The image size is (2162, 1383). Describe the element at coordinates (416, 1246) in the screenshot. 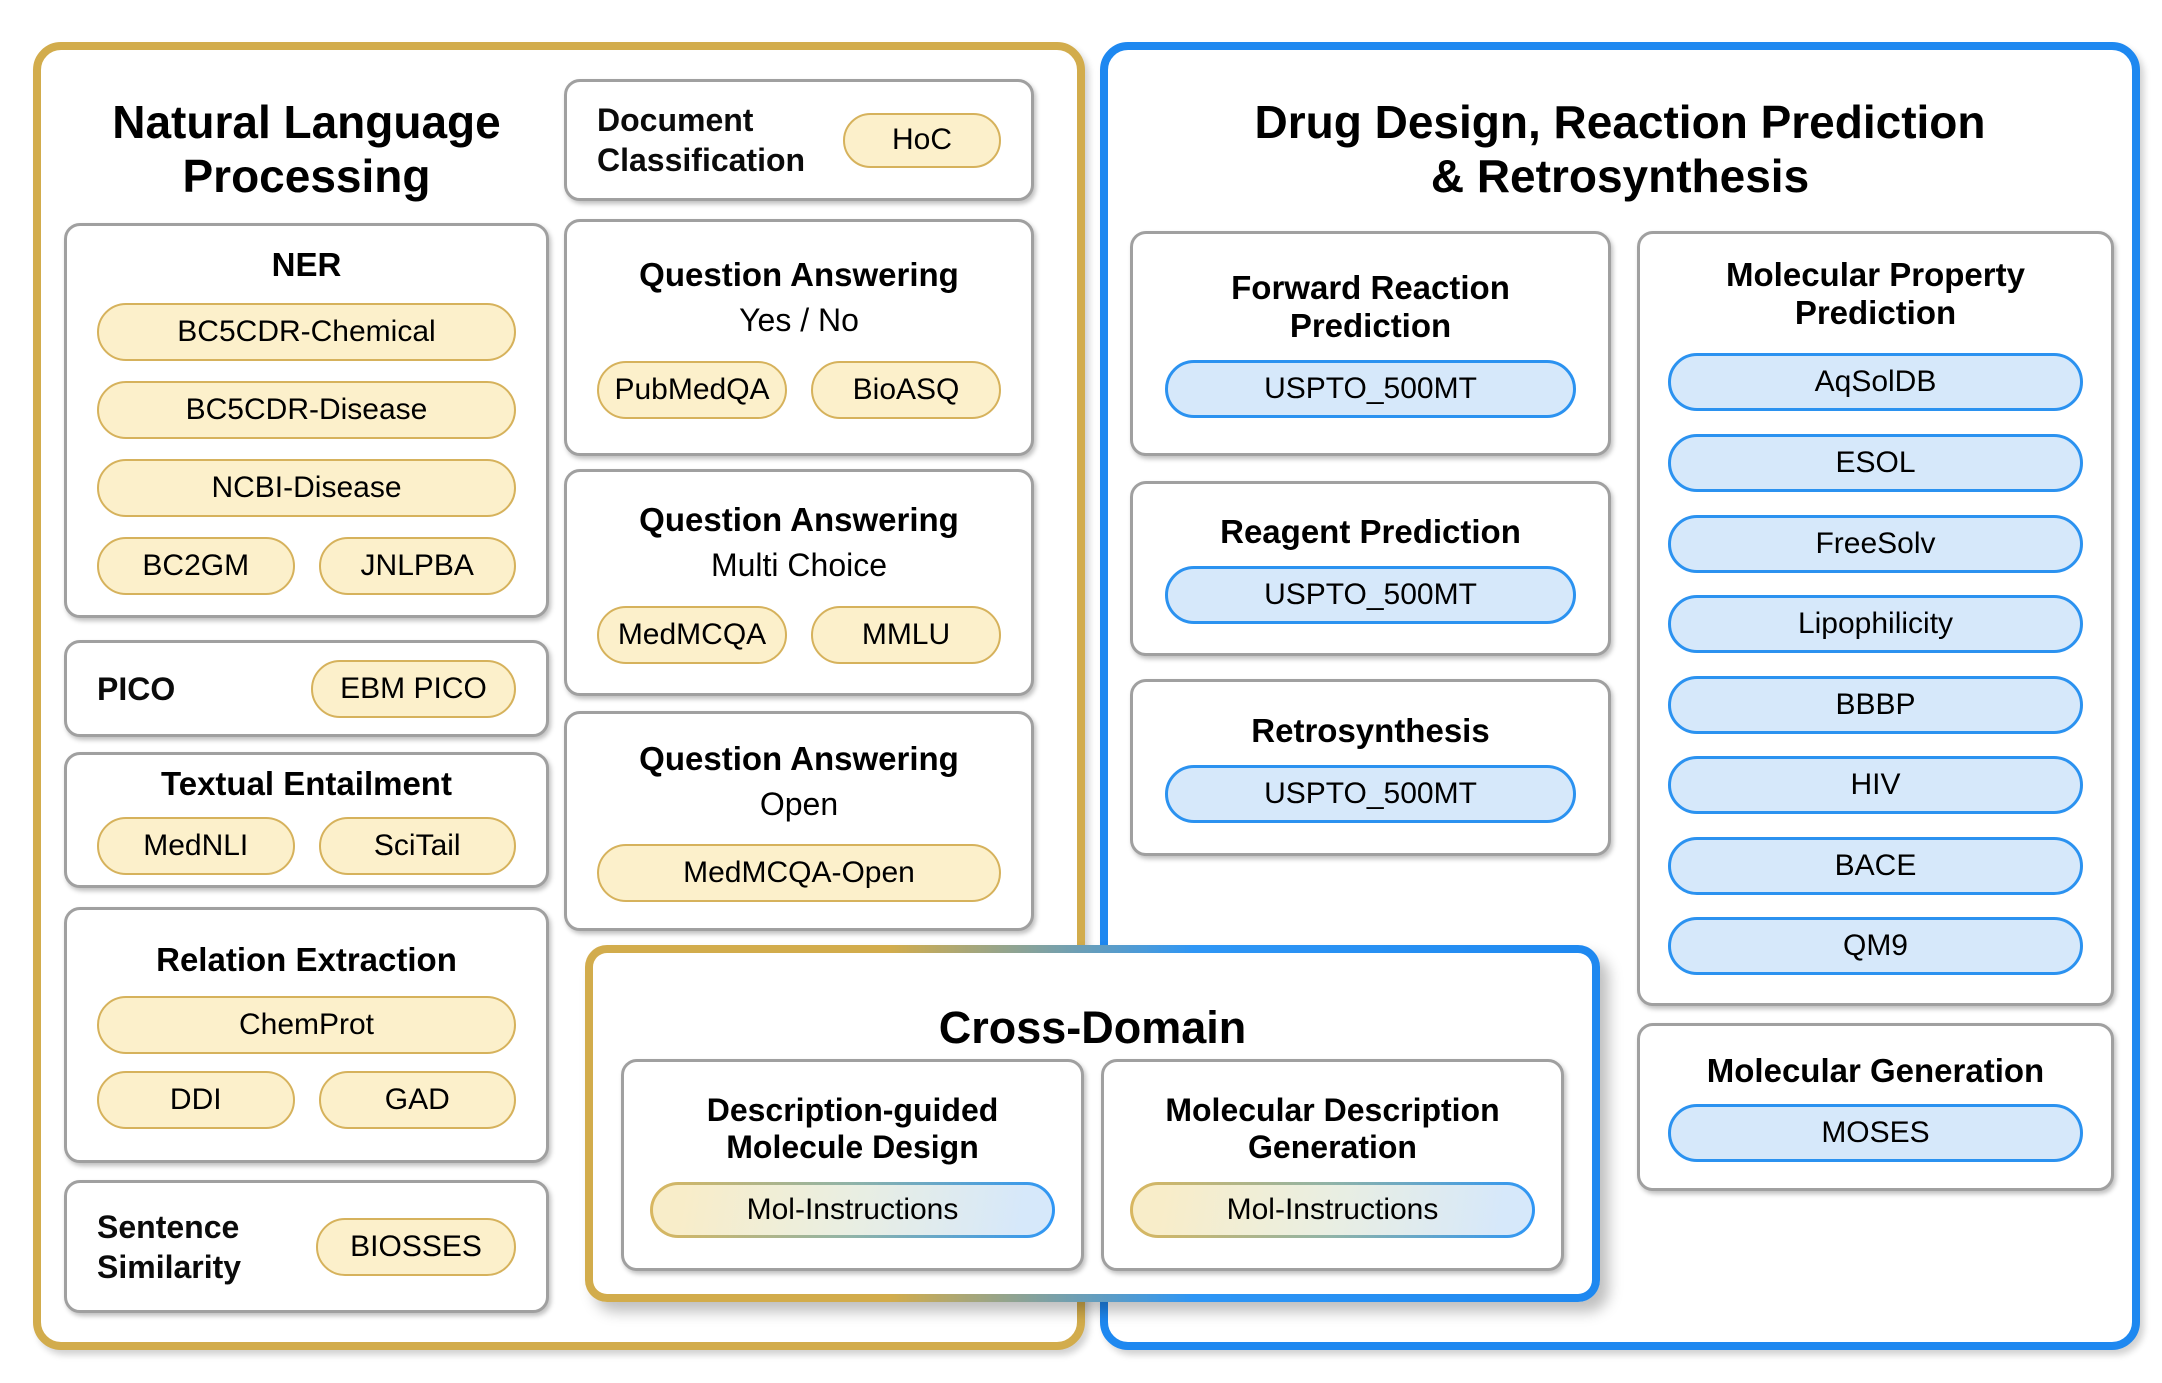

I see `pill-biosses: BIOSSES` at that location.